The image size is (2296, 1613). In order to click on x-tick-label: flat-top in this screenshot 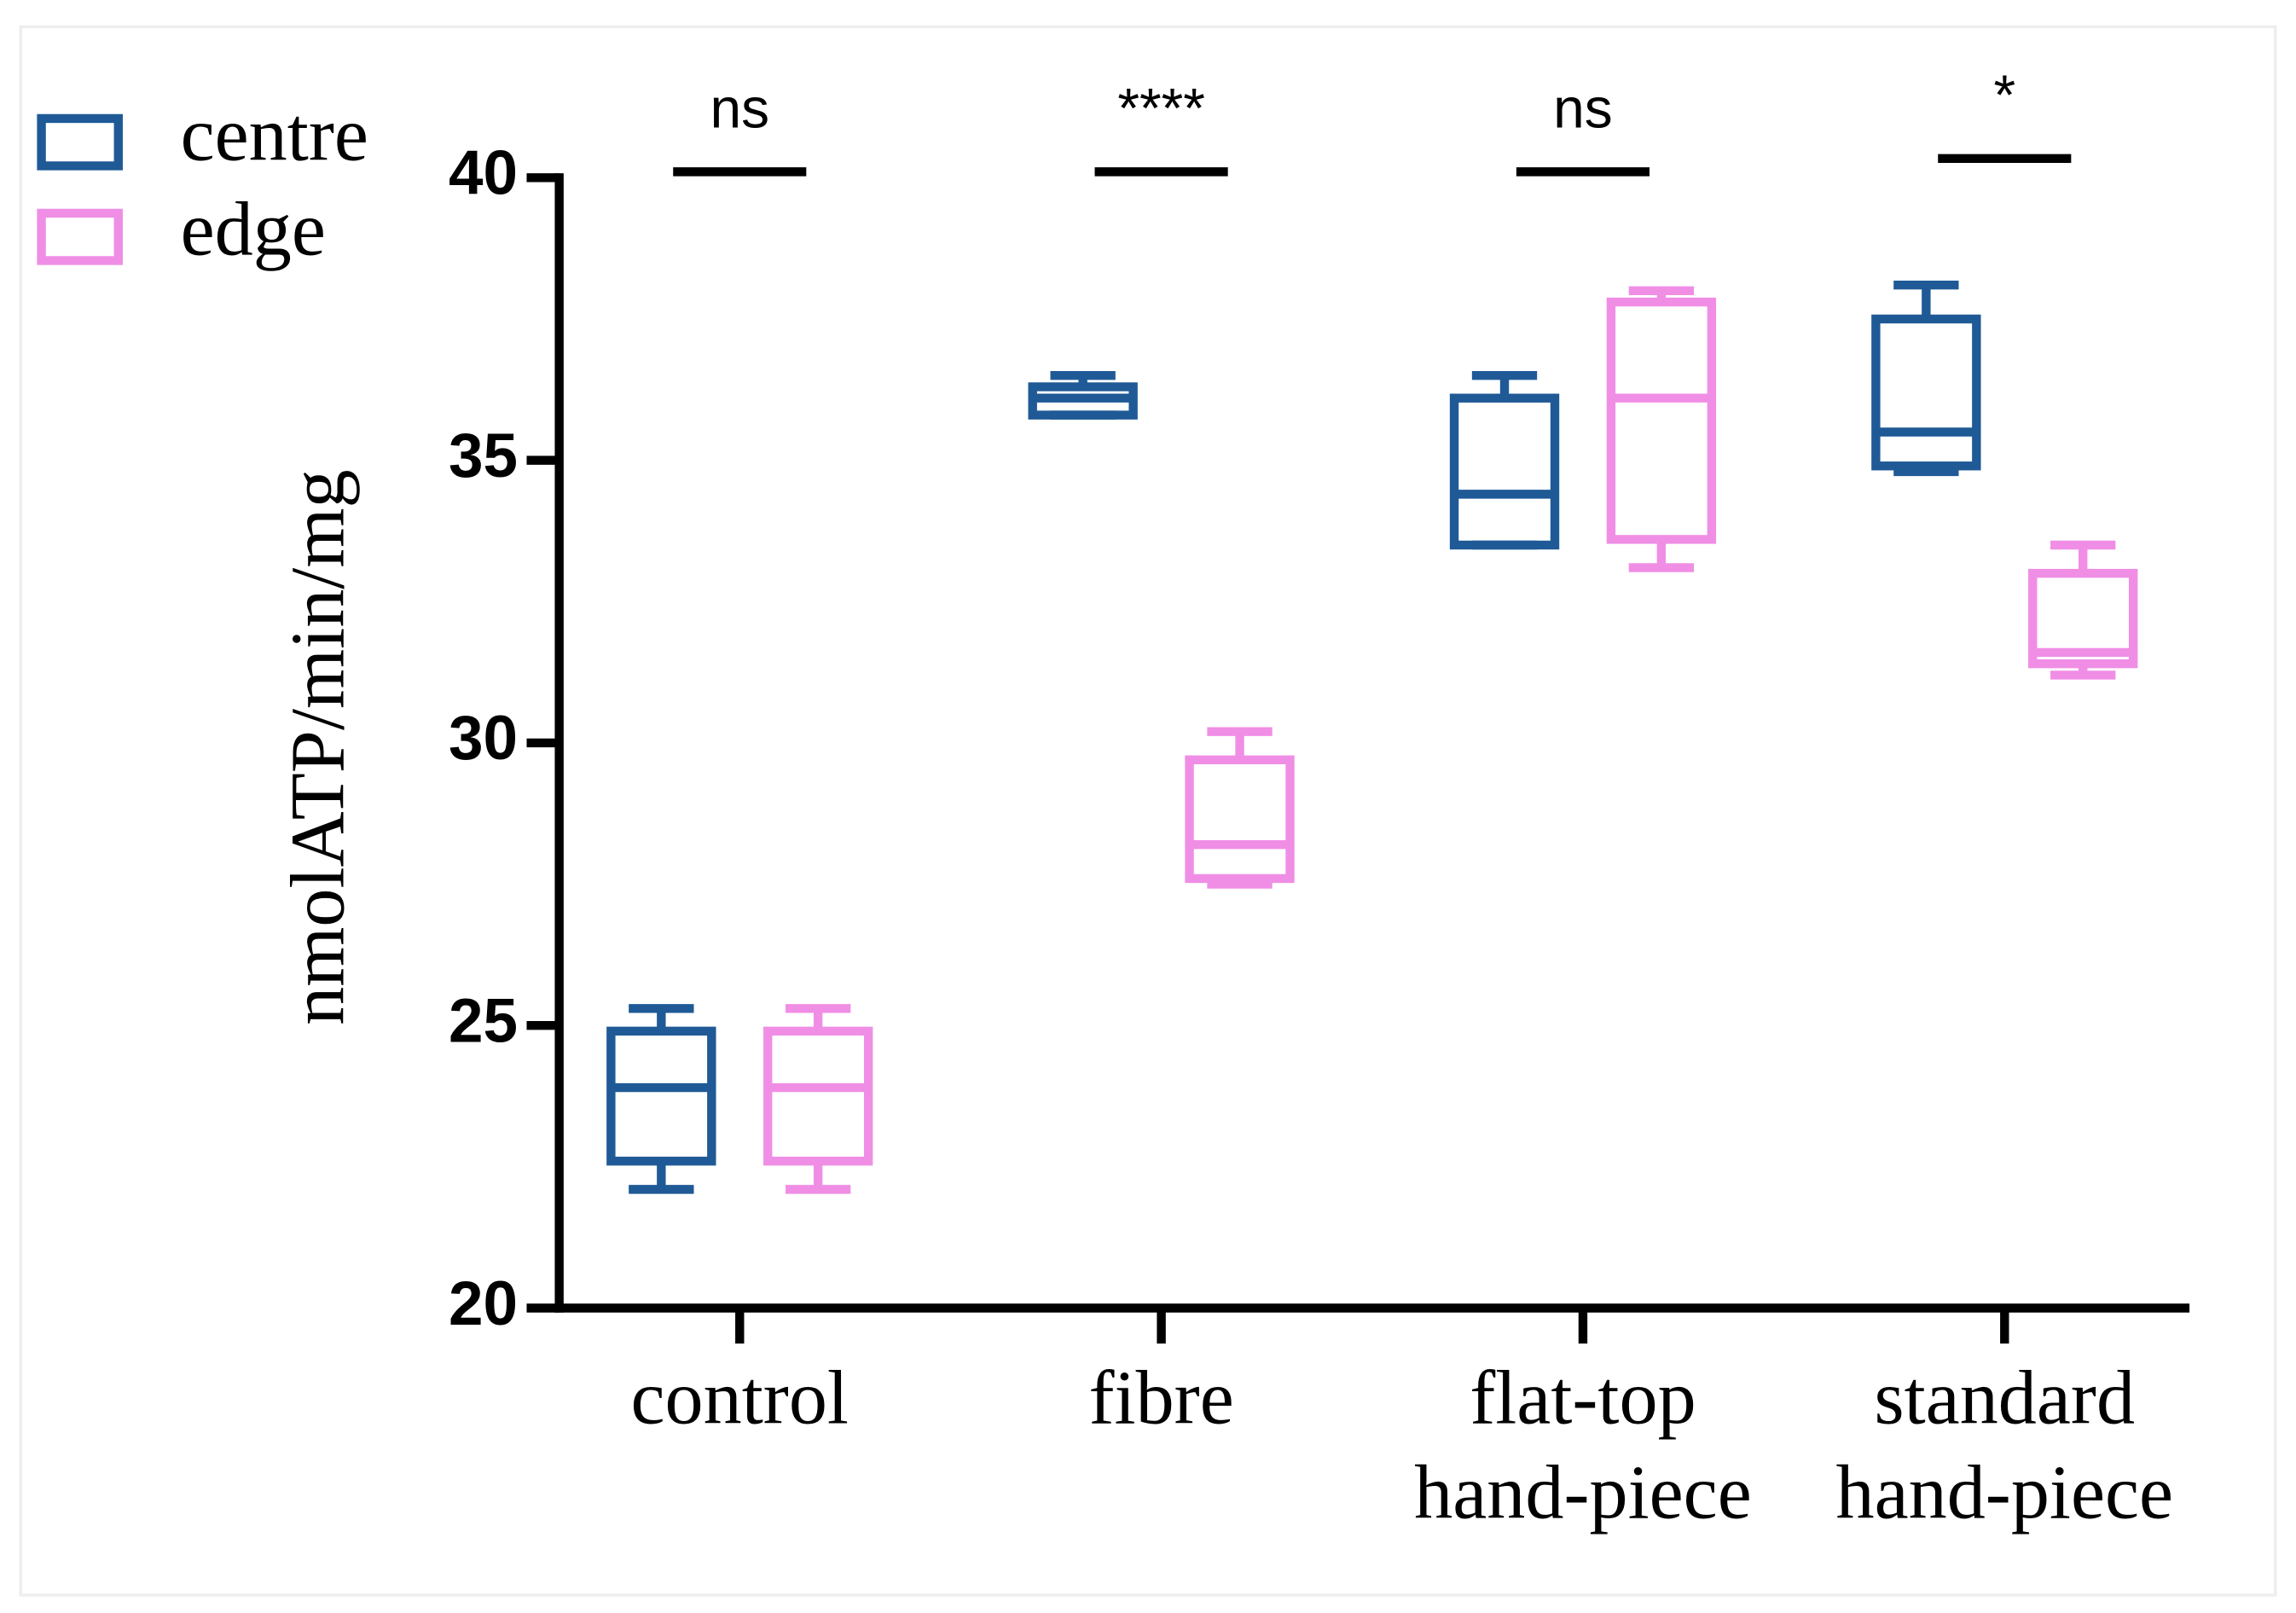, I will do `click(1583, 1398)`.